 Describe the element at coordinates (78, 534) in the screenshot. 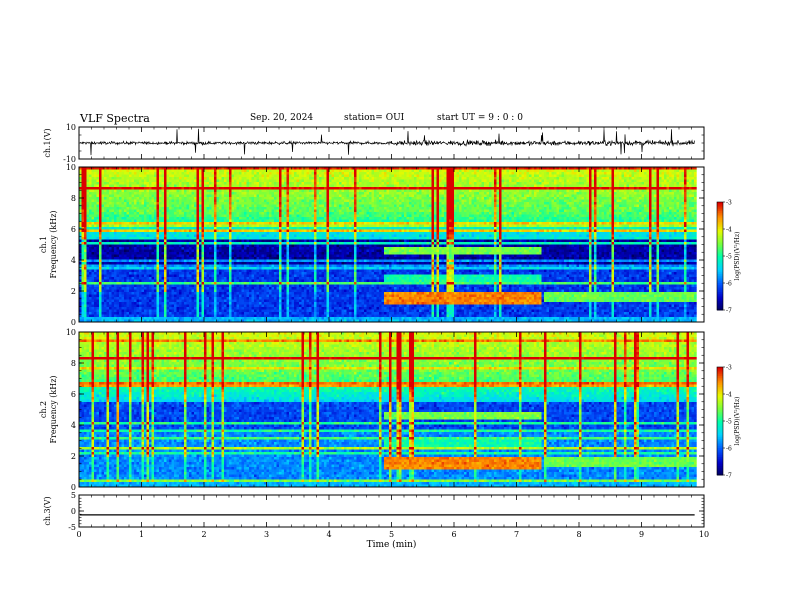

I see `x-tick-label: 0` at that location.